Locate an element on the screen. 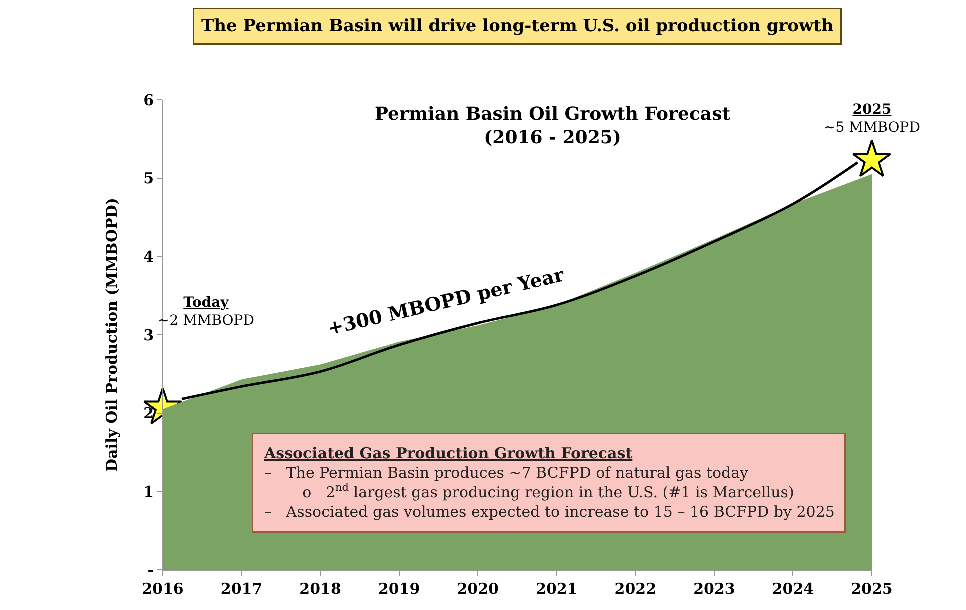 Image resolution: width=966 pixels, height=610 pixels. y-tick-label: 4 is located at coordinates (149, 257).